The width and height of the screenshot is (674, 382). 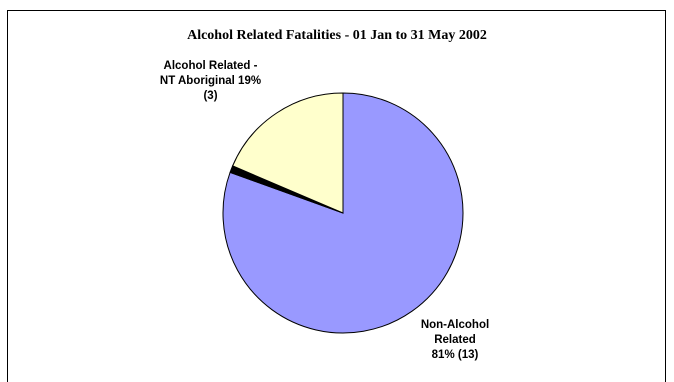 I want to click on slice-label-line: 81% (13), so click(x=455, y=355).